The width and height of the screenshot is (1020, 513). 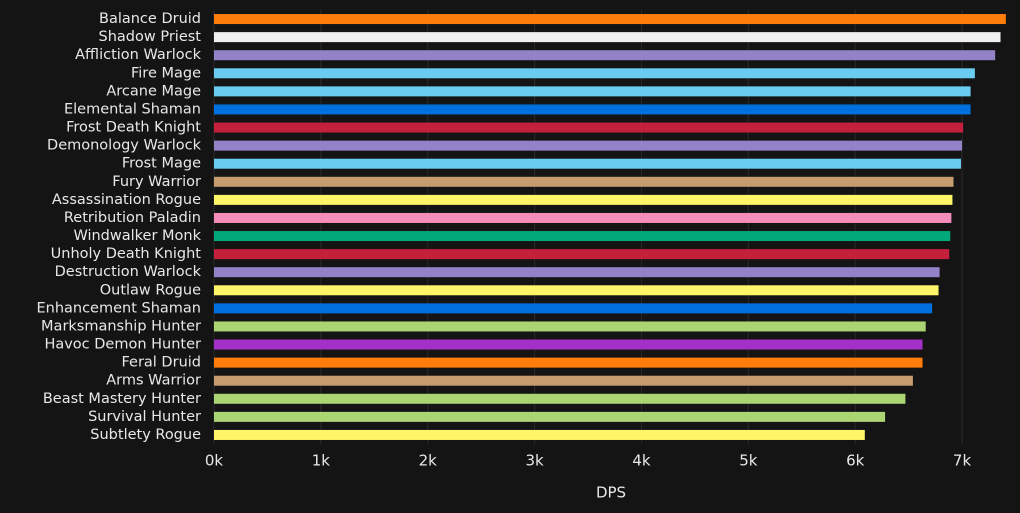 I want to click on y-tick-label: Destruction Warlock, so click(x=128, y=272).